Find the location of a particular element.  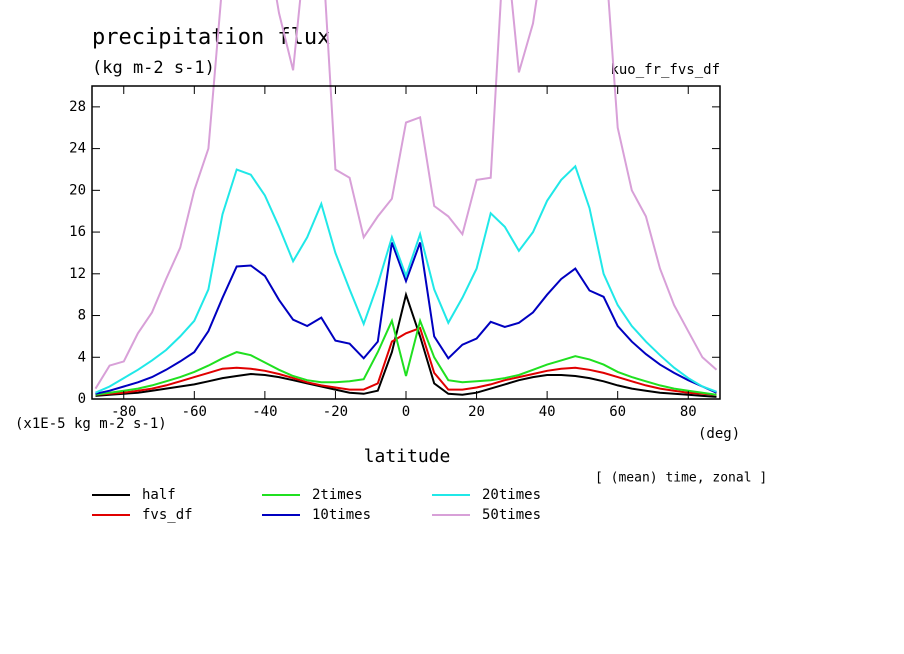

y-unit-label: (x1E-5 kg m-2 s-1) is located at coordinates (91, 424).